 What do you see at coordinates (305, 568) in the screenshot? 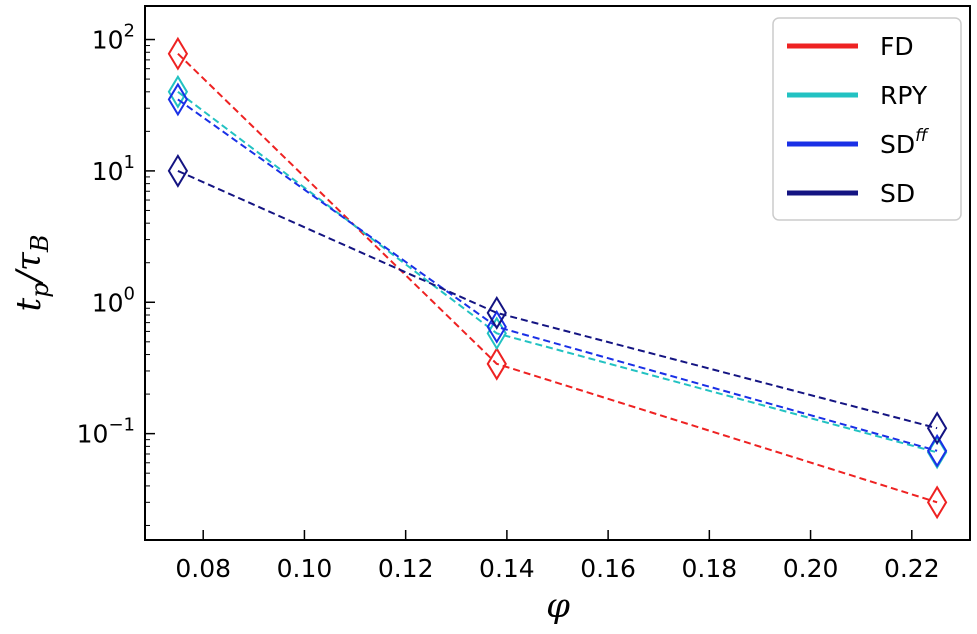
I see `x-tick-label: 0.10` at bounding box center [305, 568].